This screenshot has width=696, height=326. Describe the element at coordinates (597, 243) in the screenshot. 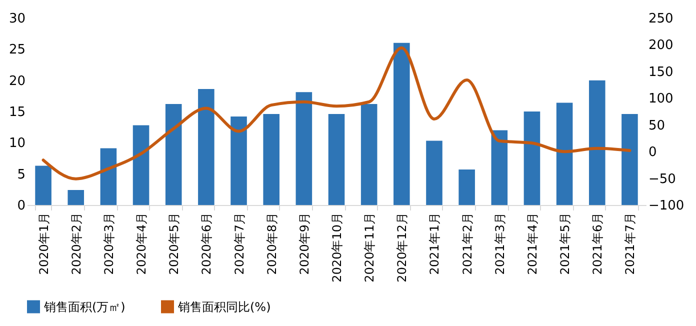

I see `x-tick-label: 2021年6月` at that location.